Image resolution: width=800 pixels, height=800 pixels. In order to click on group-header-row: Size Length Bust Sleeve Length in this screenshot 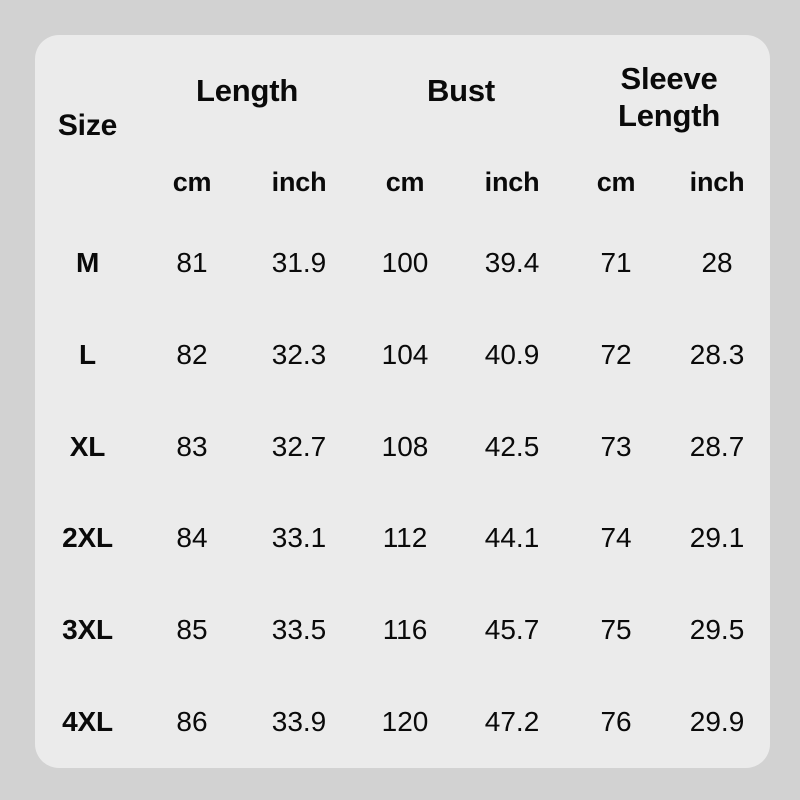, I will do `click(402, 91)`.